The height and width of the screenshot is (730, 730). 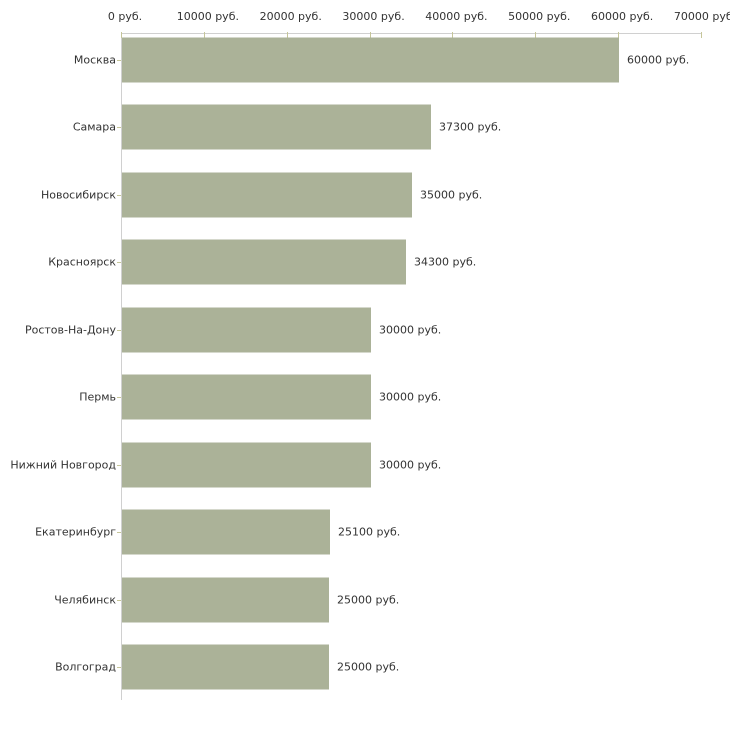 What do you see at coordinates (63, 465) in the screenshot?
I see `category-label: Нижний Новгород` at bounding box center [63, 465].